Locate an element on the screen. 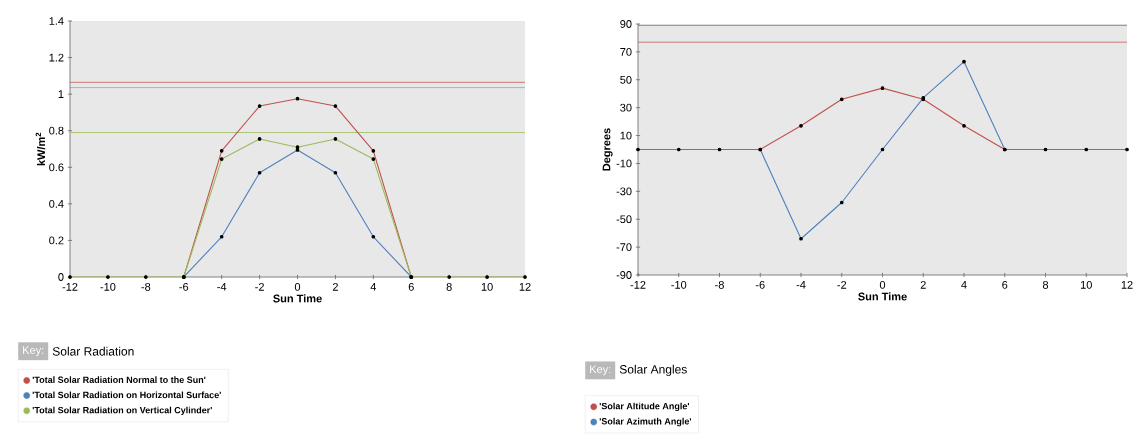 The image size is (1142, 448). y-tick-label: -50 is located at coordinates (624, 219).